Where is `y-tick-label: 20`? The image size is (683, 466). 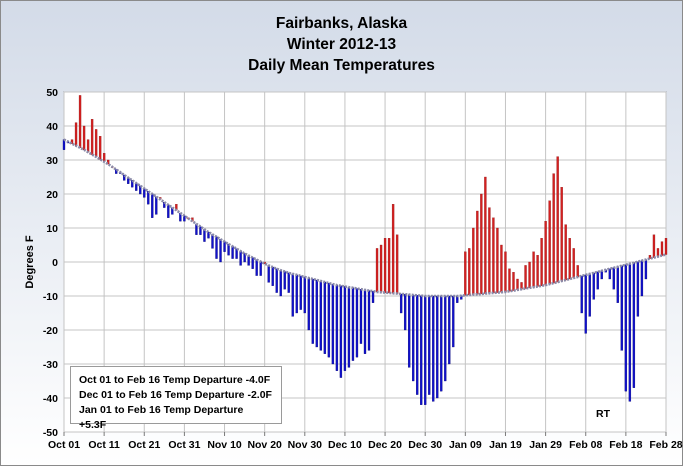
y-tick-label: 20 is located at coordinates (52, 195).